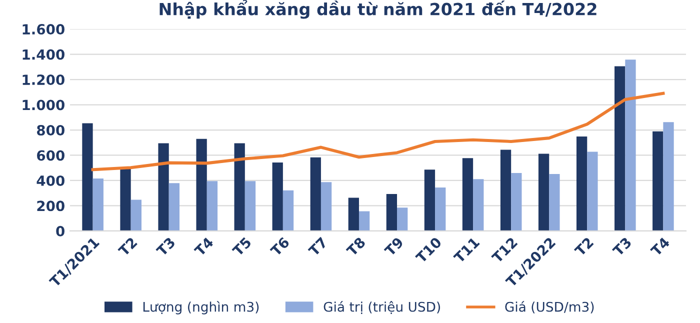 This screenshot has width=700, height=323. What do you see at coordinates (428, 250) in the screenshot?
I see `x-tick-label: T10` at bounding box center [428, 250].